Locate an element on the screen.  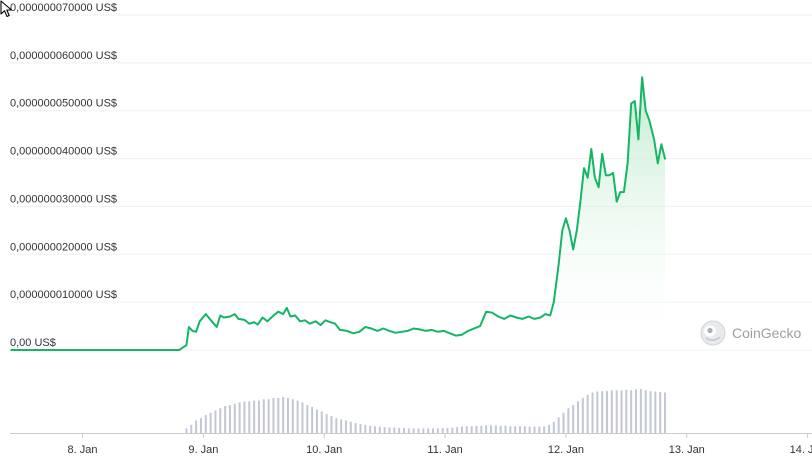
coingecko-watermark: CoinGecko is located at coordinates (750, 333).